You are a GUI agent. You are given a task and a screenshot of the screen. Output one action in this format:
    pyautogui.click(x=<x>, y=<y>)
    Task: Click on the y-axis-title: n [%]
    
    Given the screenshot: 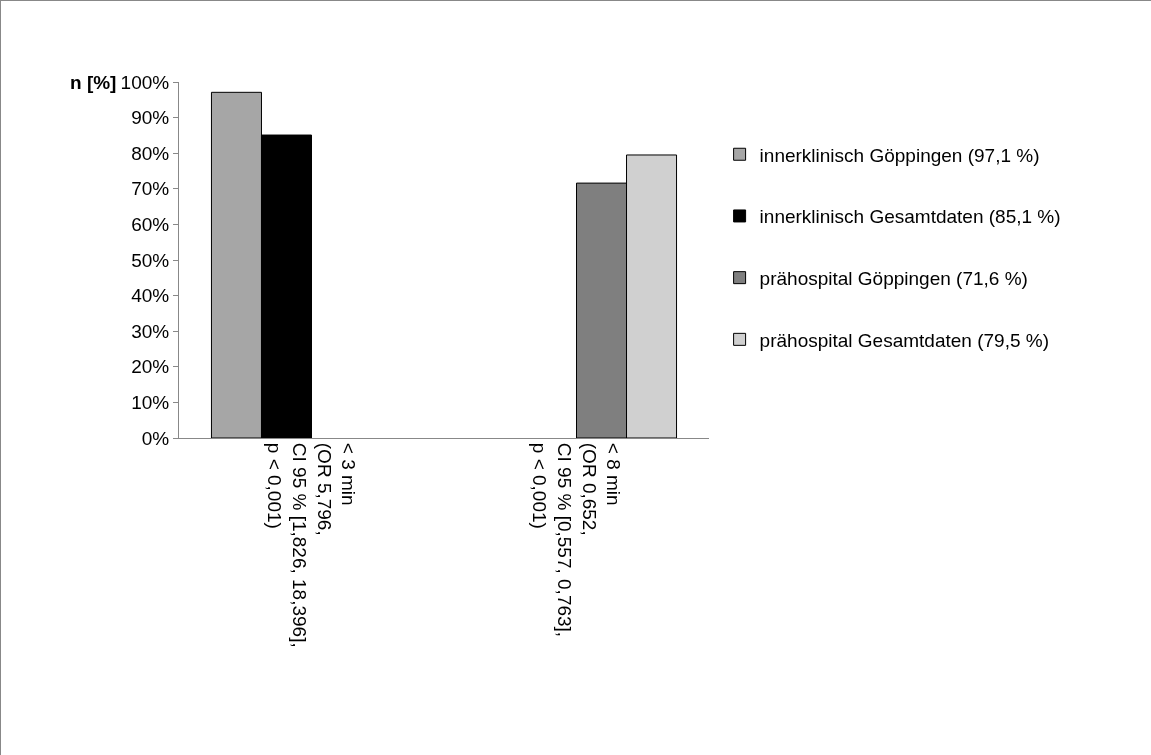 What is the action you would take?
    pyautogui.click(x=93, y=82)
    